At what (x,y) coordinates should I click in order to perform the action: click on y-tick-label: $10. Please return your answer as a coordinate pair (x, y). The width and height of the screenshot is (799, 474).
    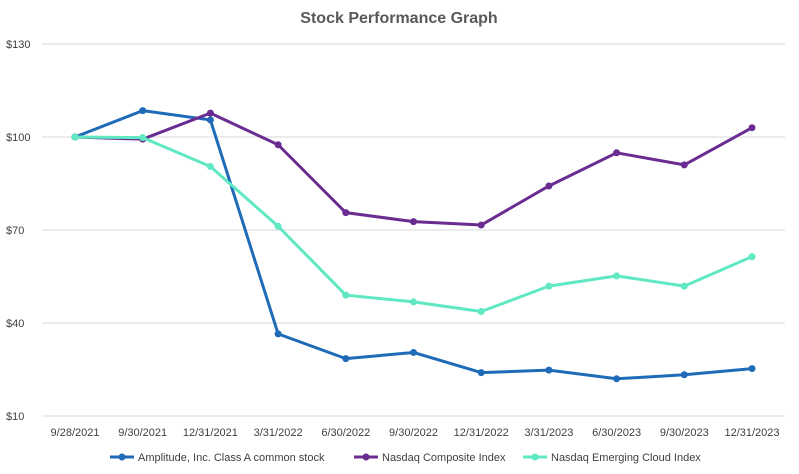
    Looking at the image, I should click on (15, 417).